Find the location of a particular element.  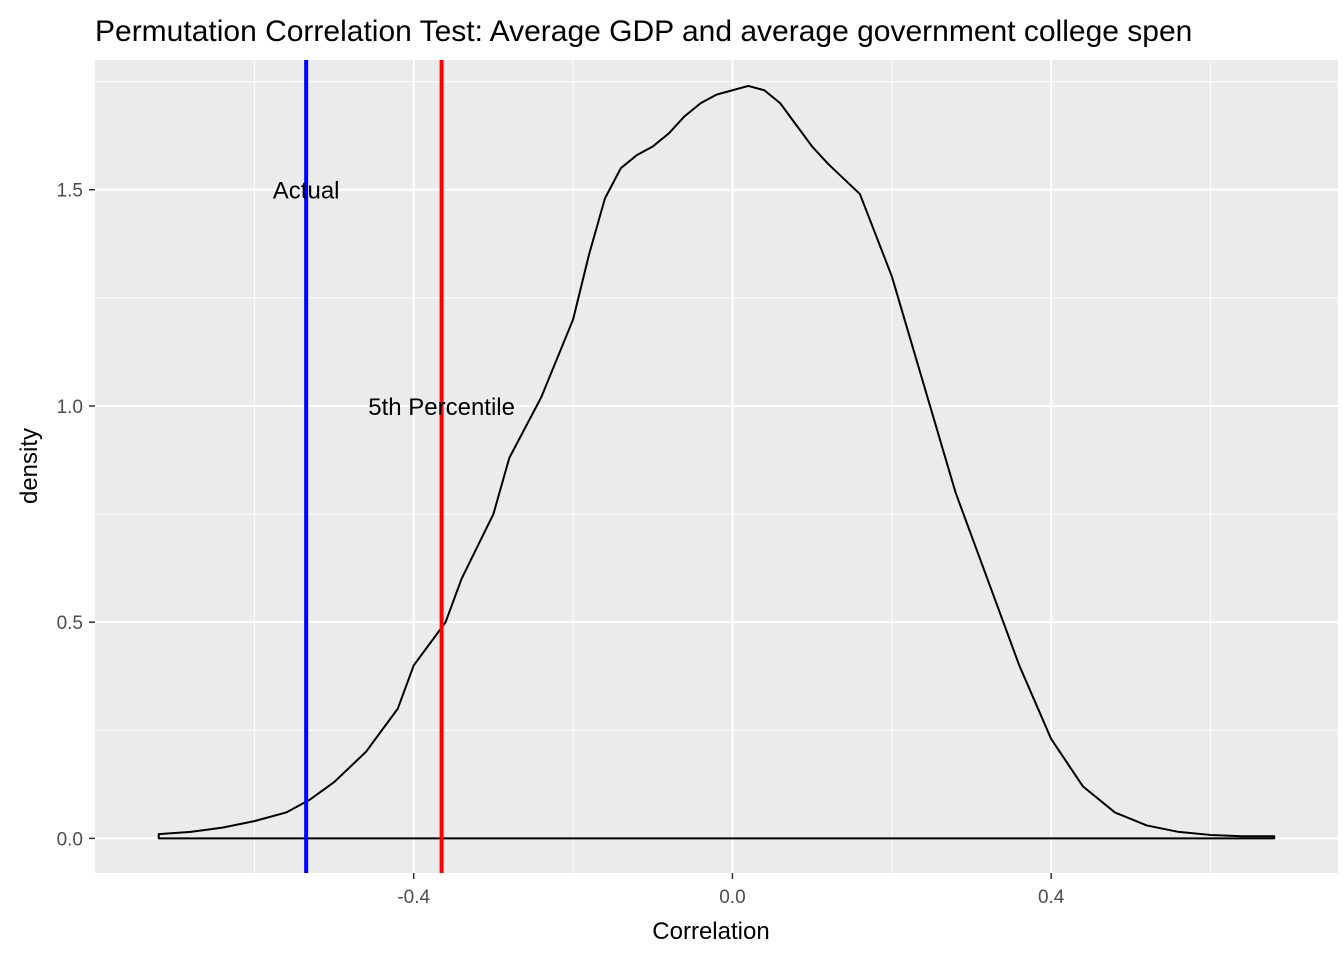

vline-label: 5th Percentile is located at coordinates (441, 407).